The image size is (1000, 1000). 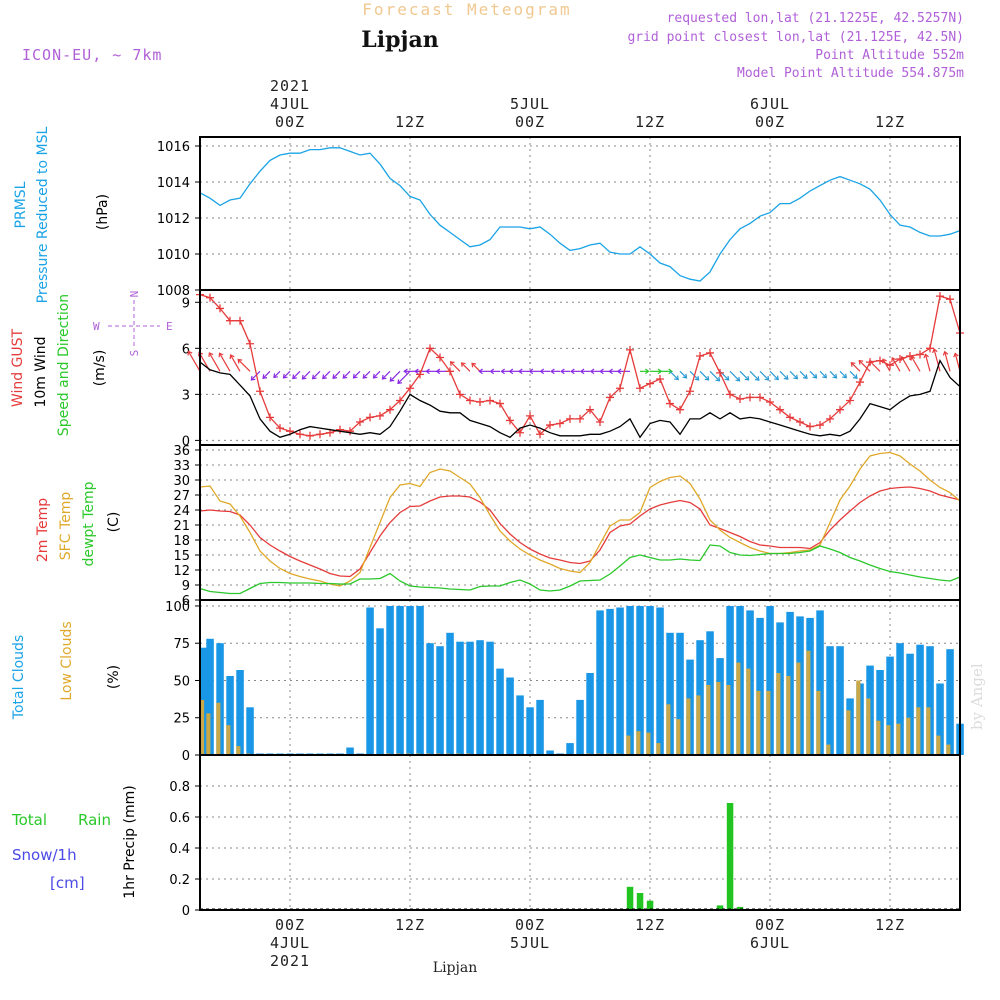 What do you see at coordinates (181, 466) in the screenshot?
I see `temperature-ytick-label: 33` at bounding box center [181, 466].